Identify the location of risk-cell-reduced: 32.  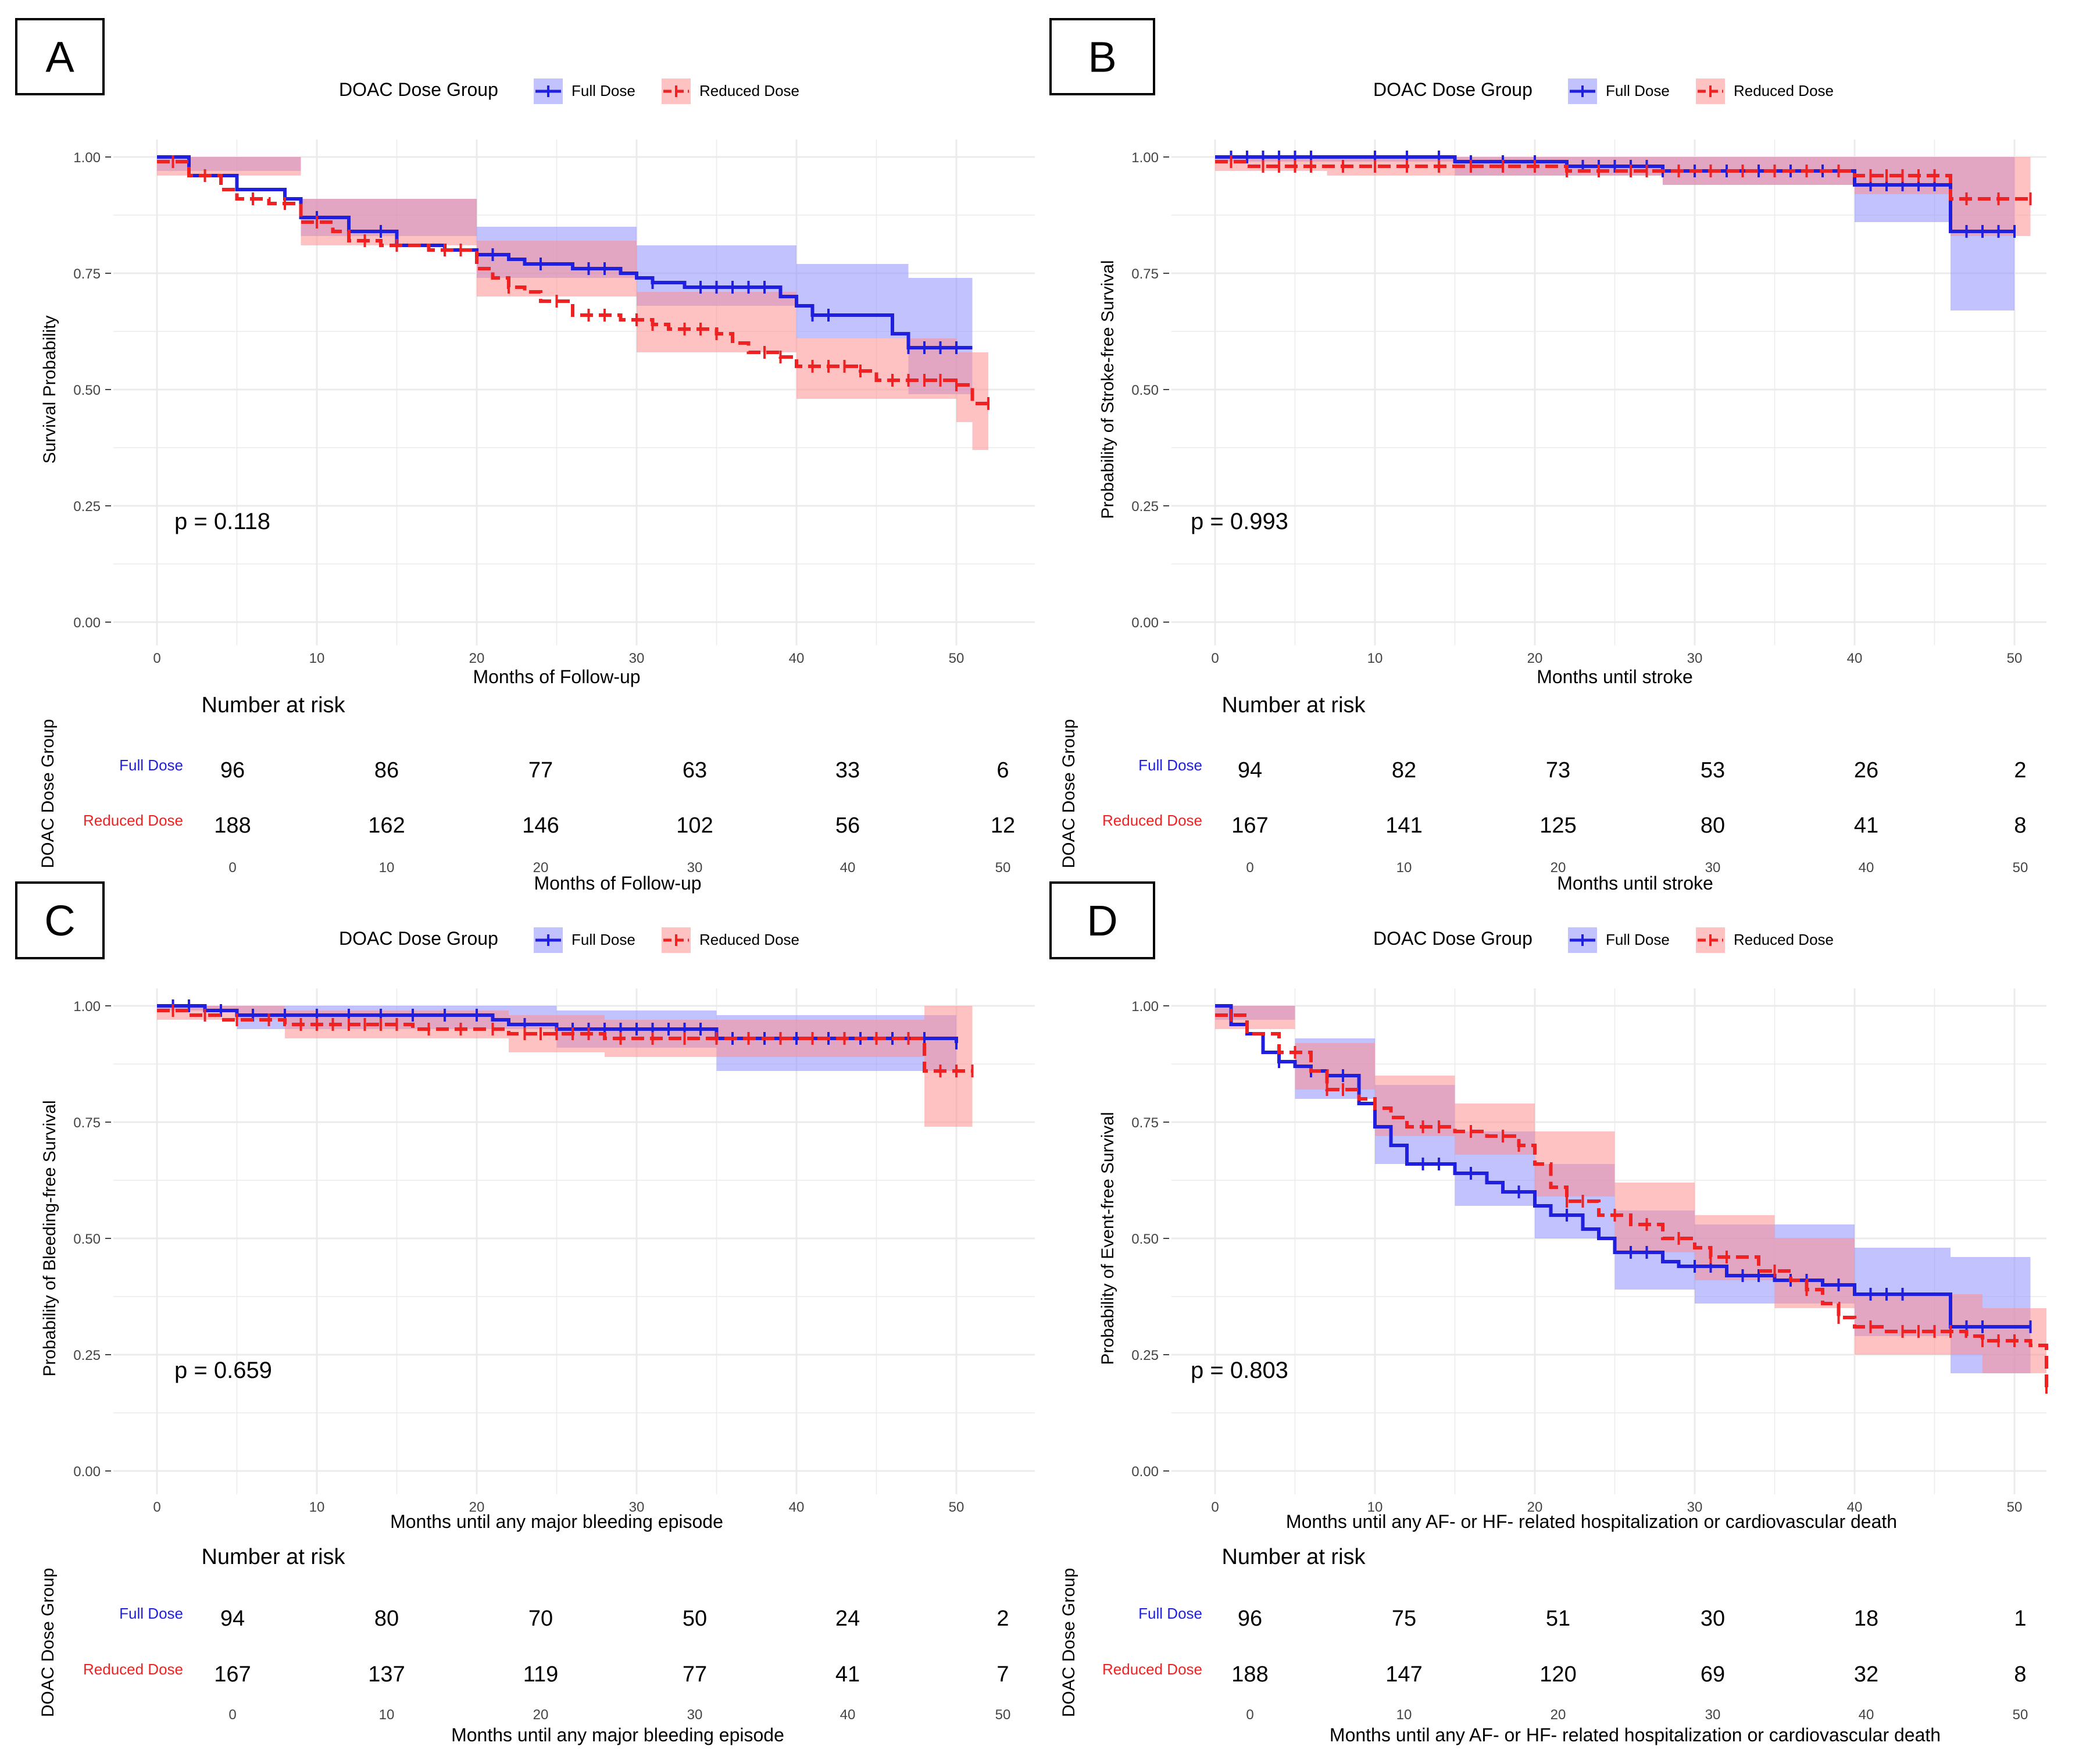
(1866, 1674).